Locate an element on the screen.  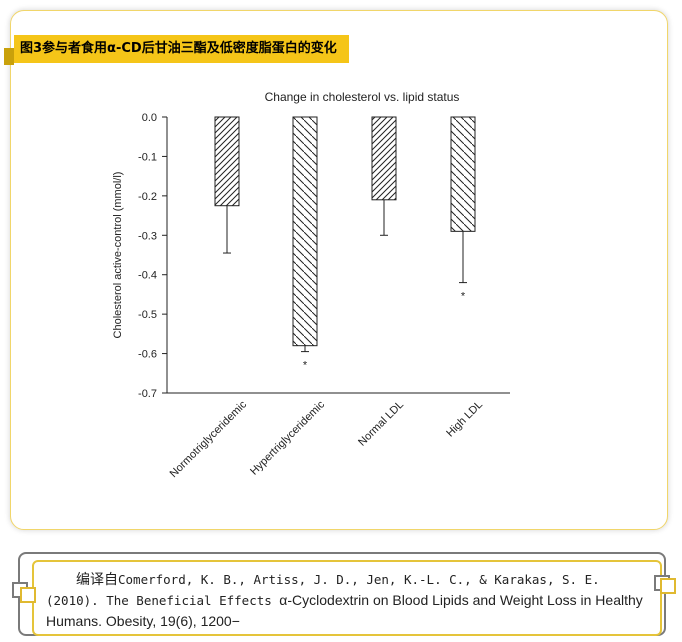
x-tick-label: Hypertriglyceridemic is located at coordinates (287, 437).